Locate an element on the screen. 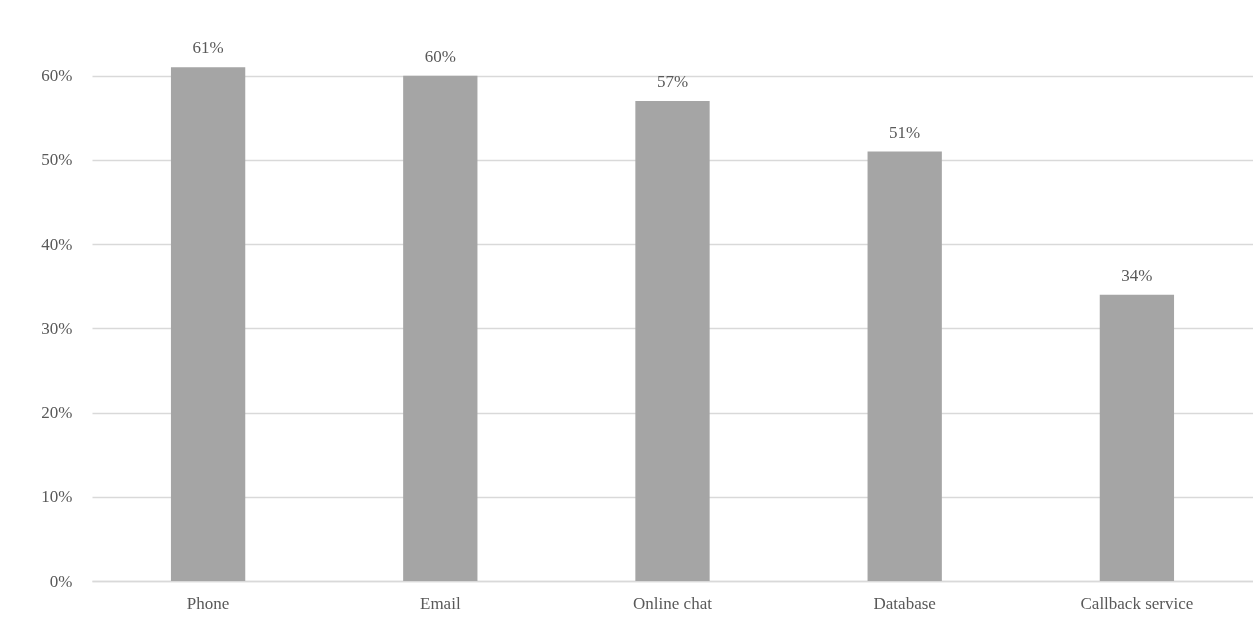  data-label: 34% is located at coordinates (1137, 275).